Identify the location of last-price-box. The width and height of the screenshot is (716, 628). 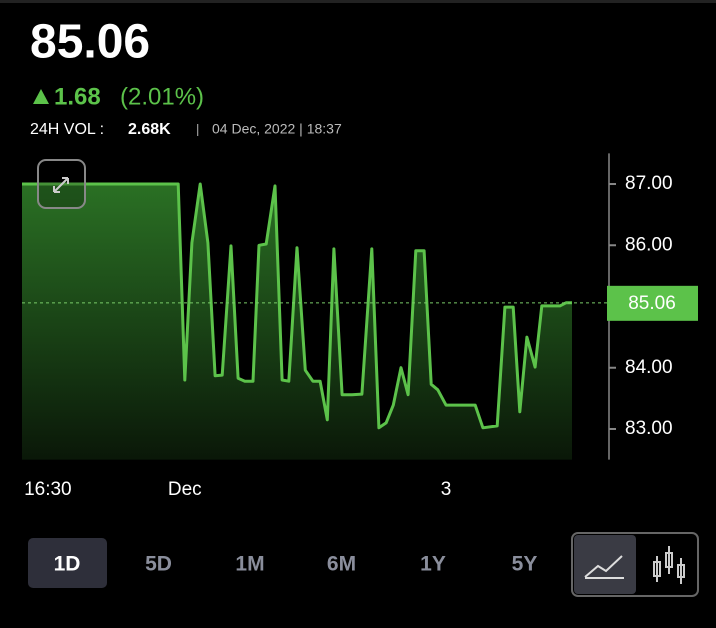
(652, 303).